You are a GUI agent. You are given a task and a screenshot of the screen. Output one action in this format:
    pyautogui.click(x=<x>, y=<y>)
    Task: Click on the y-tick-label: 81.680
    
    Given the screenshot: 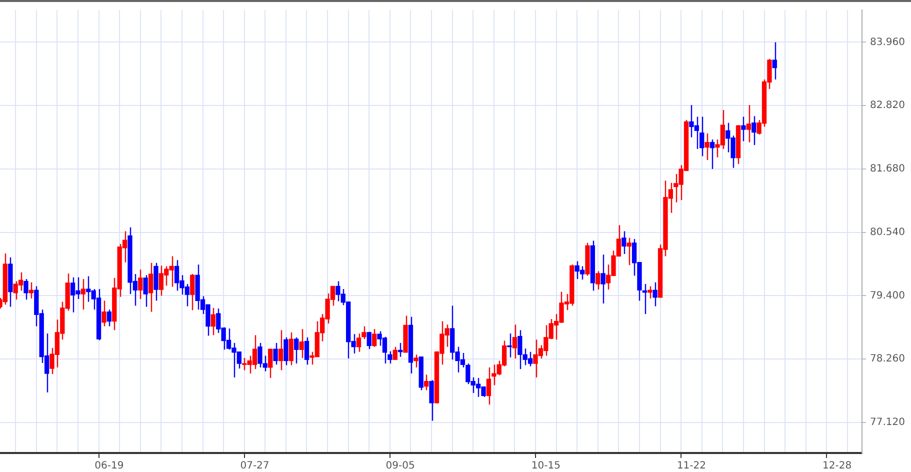 What is the action you would take?
    pyautogui.click(x=887, y=169)
    